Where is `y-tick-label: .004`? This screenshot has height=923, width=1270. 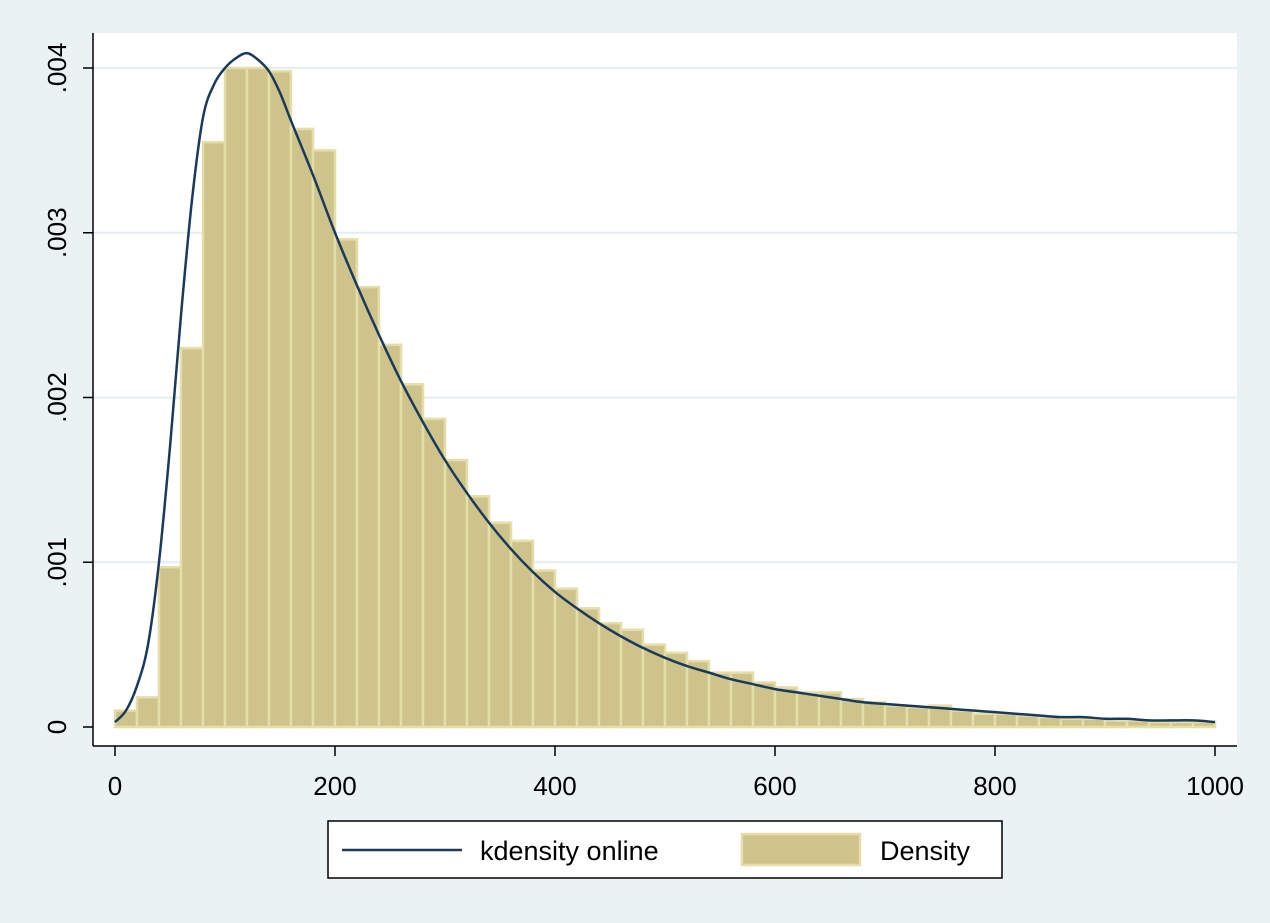 y-tick-label: .004 is located at coordinates (57, 68).